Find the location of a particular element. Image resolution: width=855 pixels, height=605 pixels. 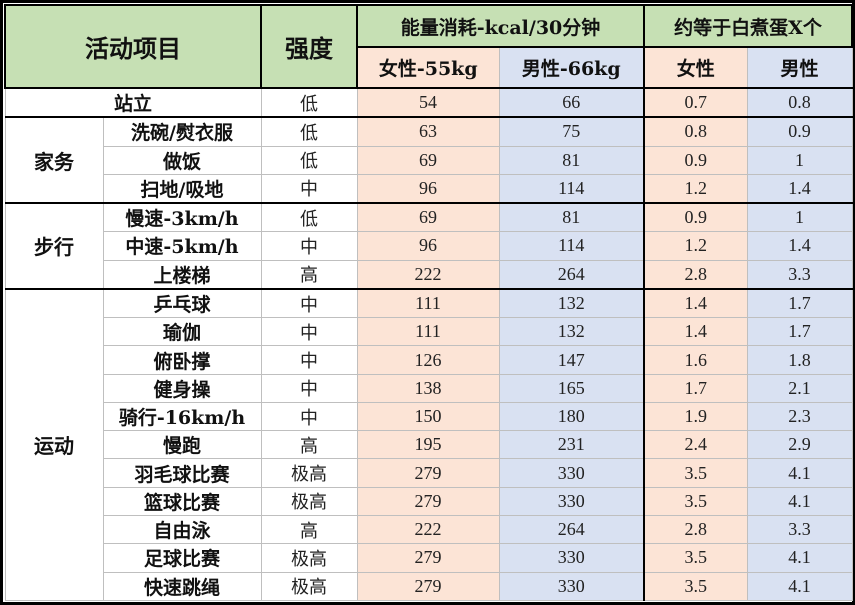

kcal-female-cell: 195 is located at coordinates (428, 445).